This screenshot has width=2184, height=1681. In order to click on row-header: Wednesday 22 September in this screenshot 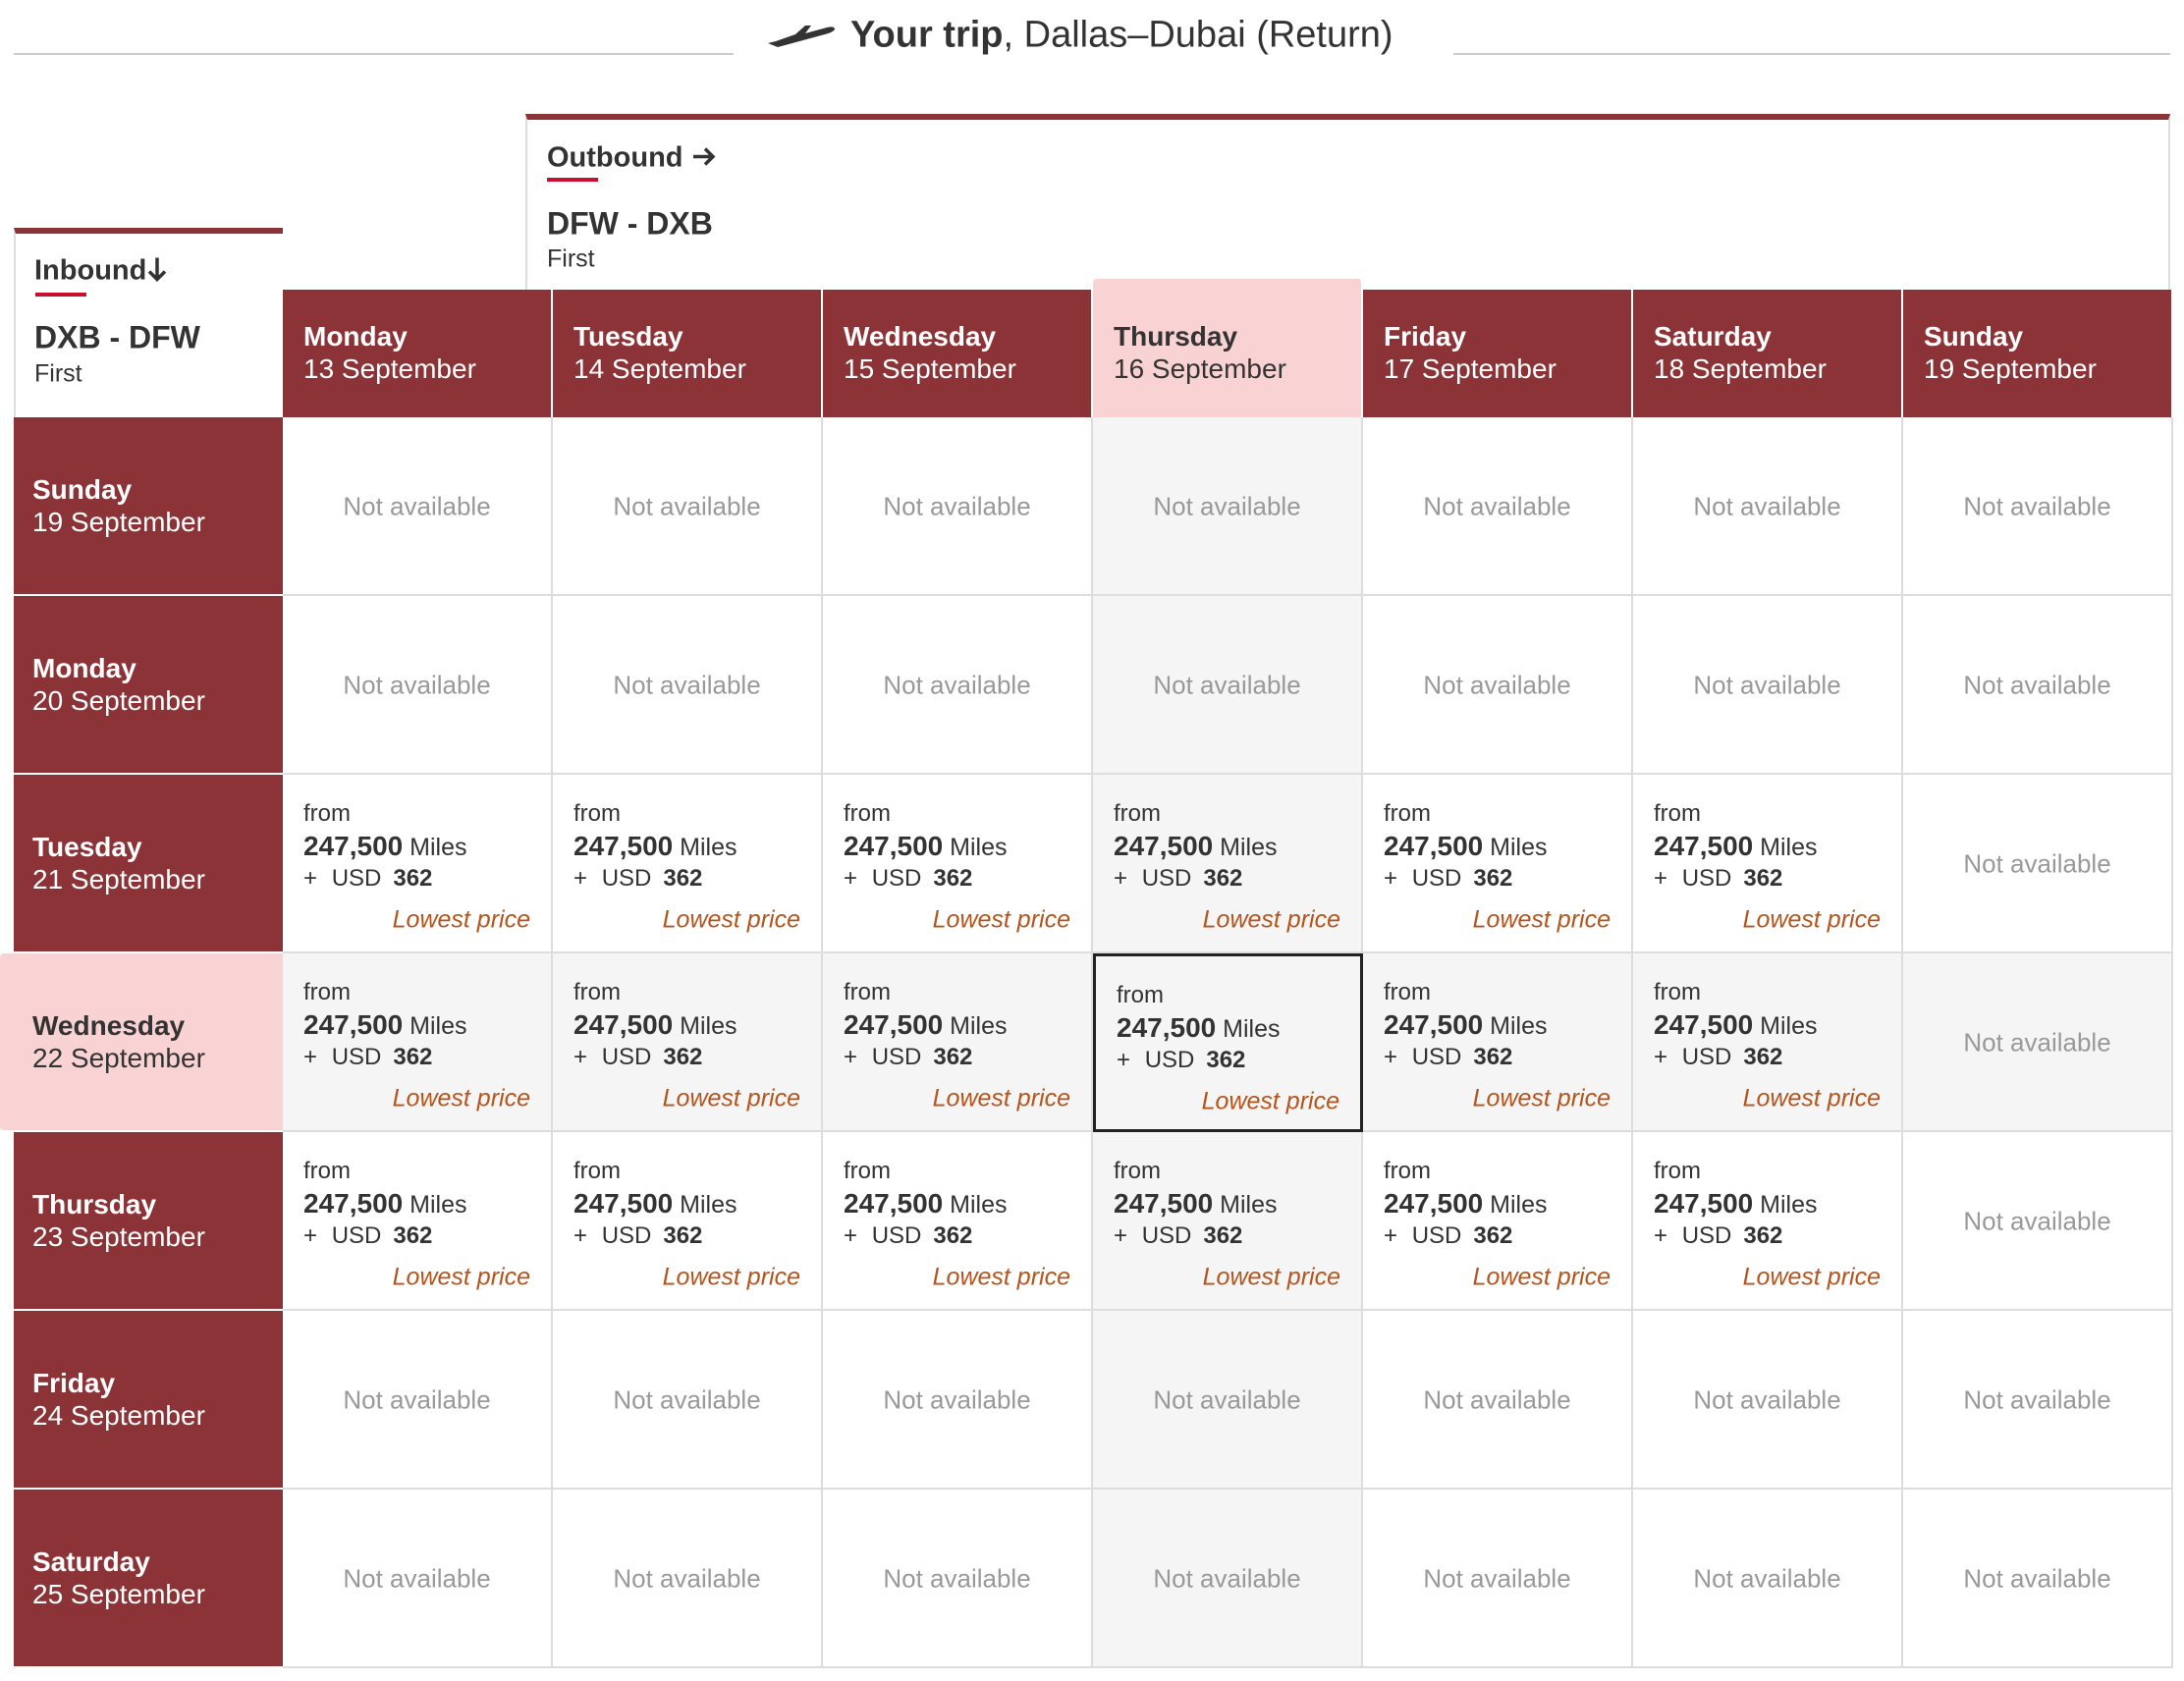, I will do `click(141, 1042)`.